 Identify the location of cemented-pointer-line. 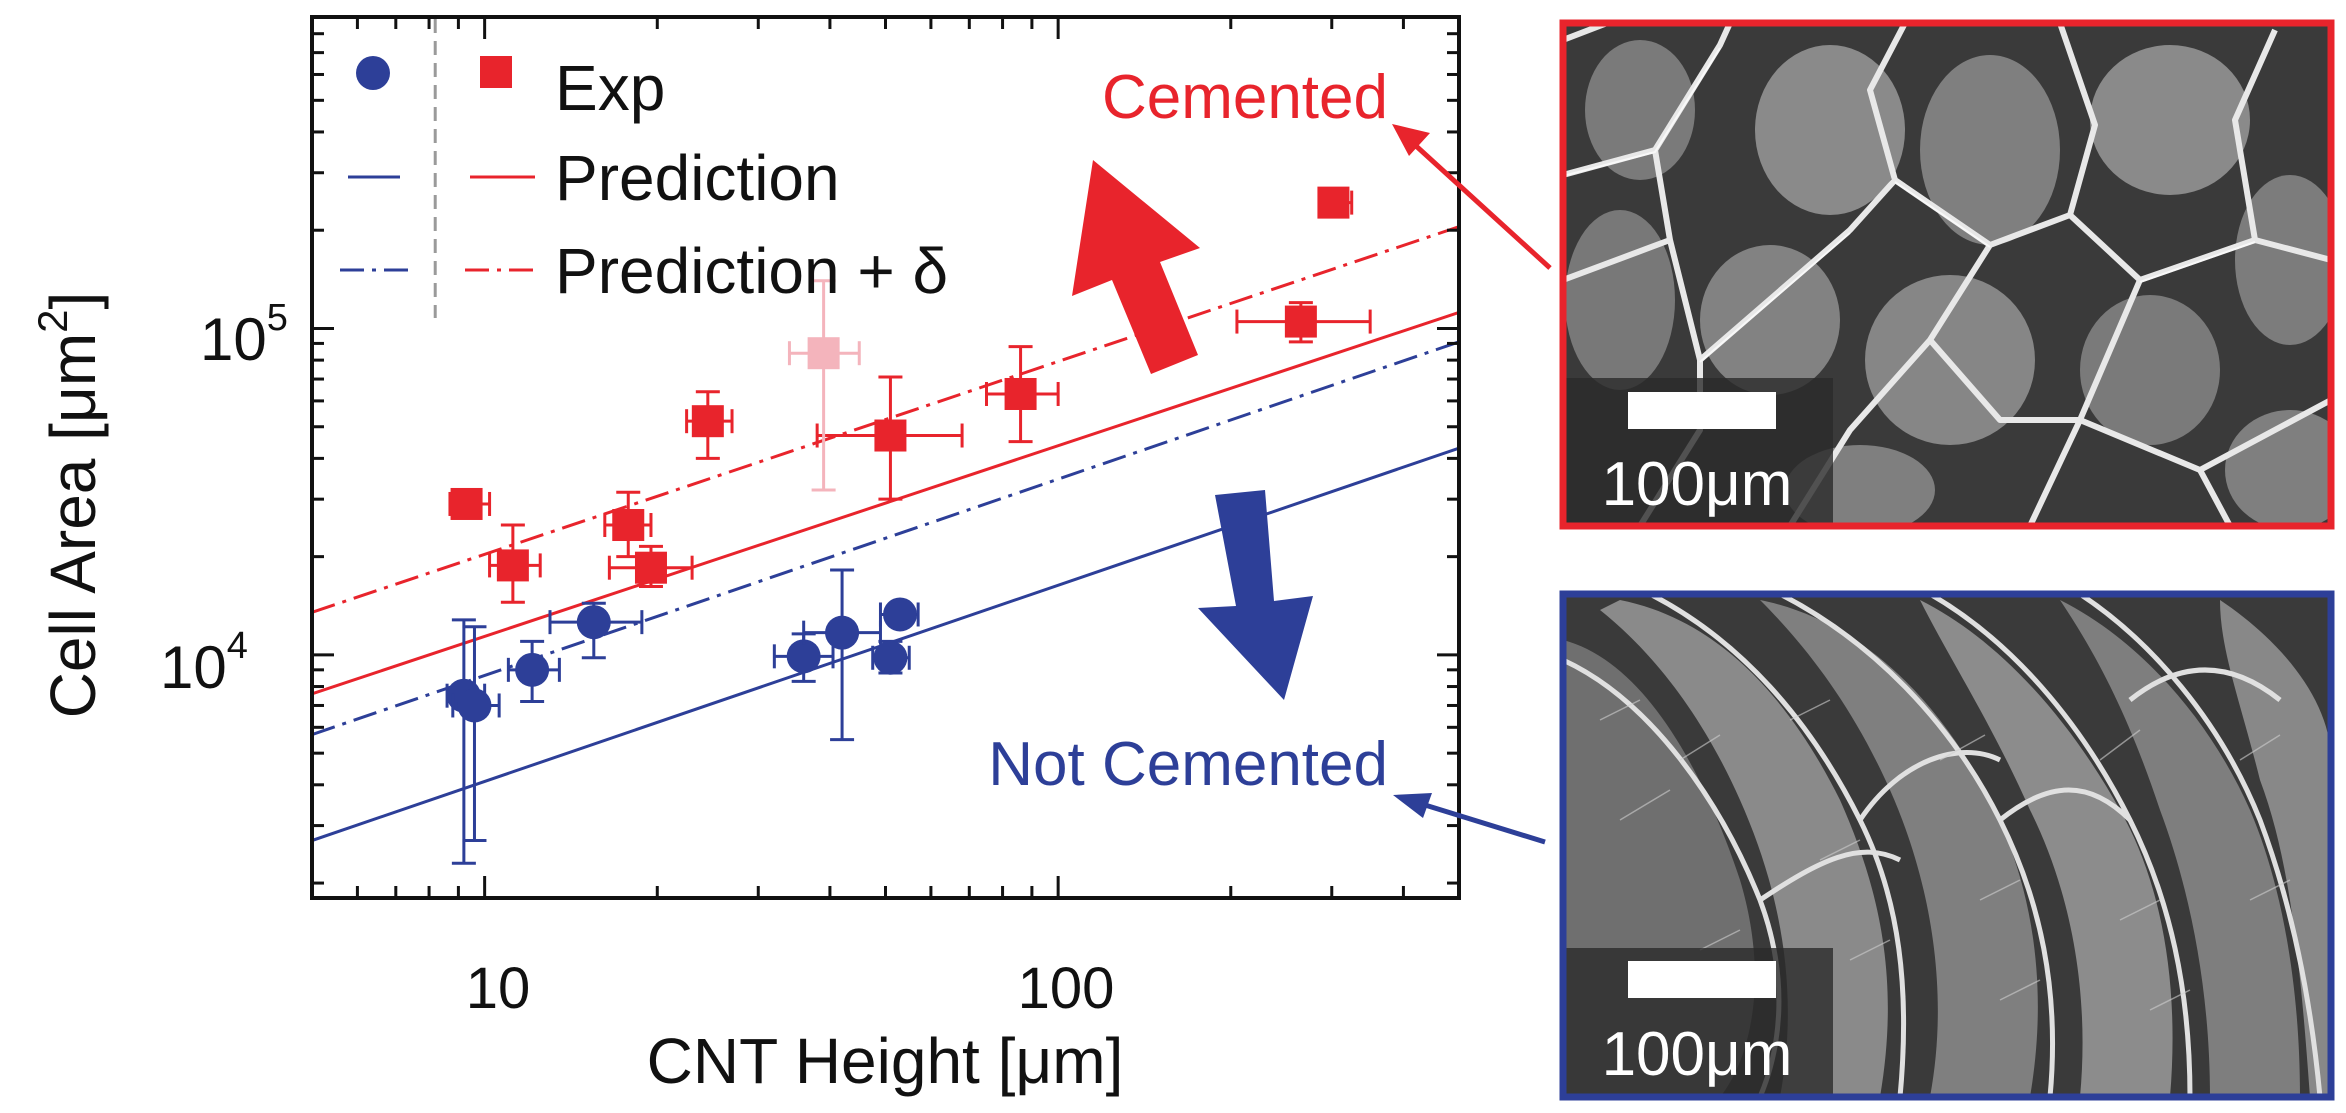
(1482, 206).